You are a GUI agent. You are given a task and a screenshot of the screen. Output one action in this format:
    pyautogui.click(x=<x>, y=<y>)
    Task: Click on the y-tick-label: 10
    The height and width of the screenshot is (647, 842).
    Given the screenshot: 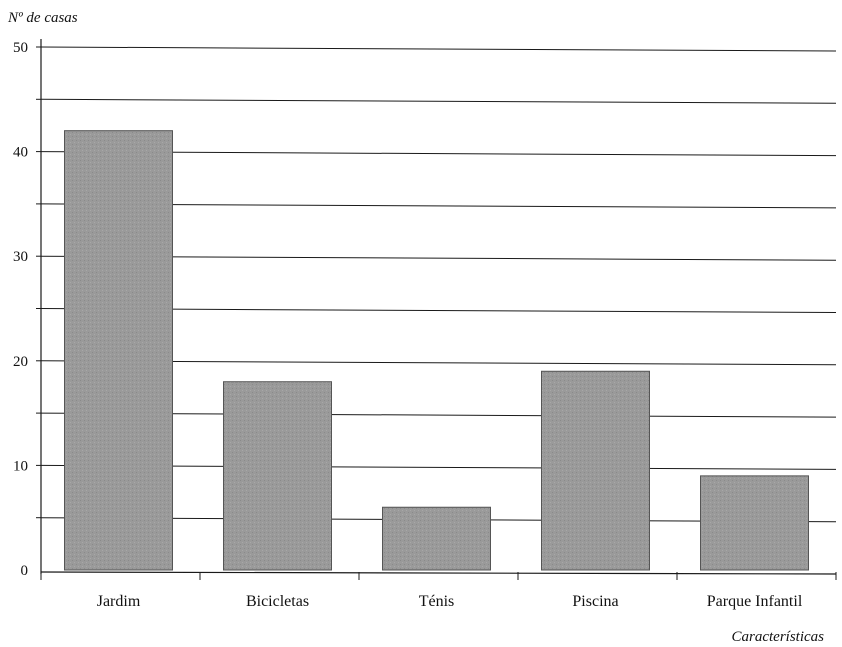 What is the action you would take?
    pyautogui.click(x=20, y=466)
    